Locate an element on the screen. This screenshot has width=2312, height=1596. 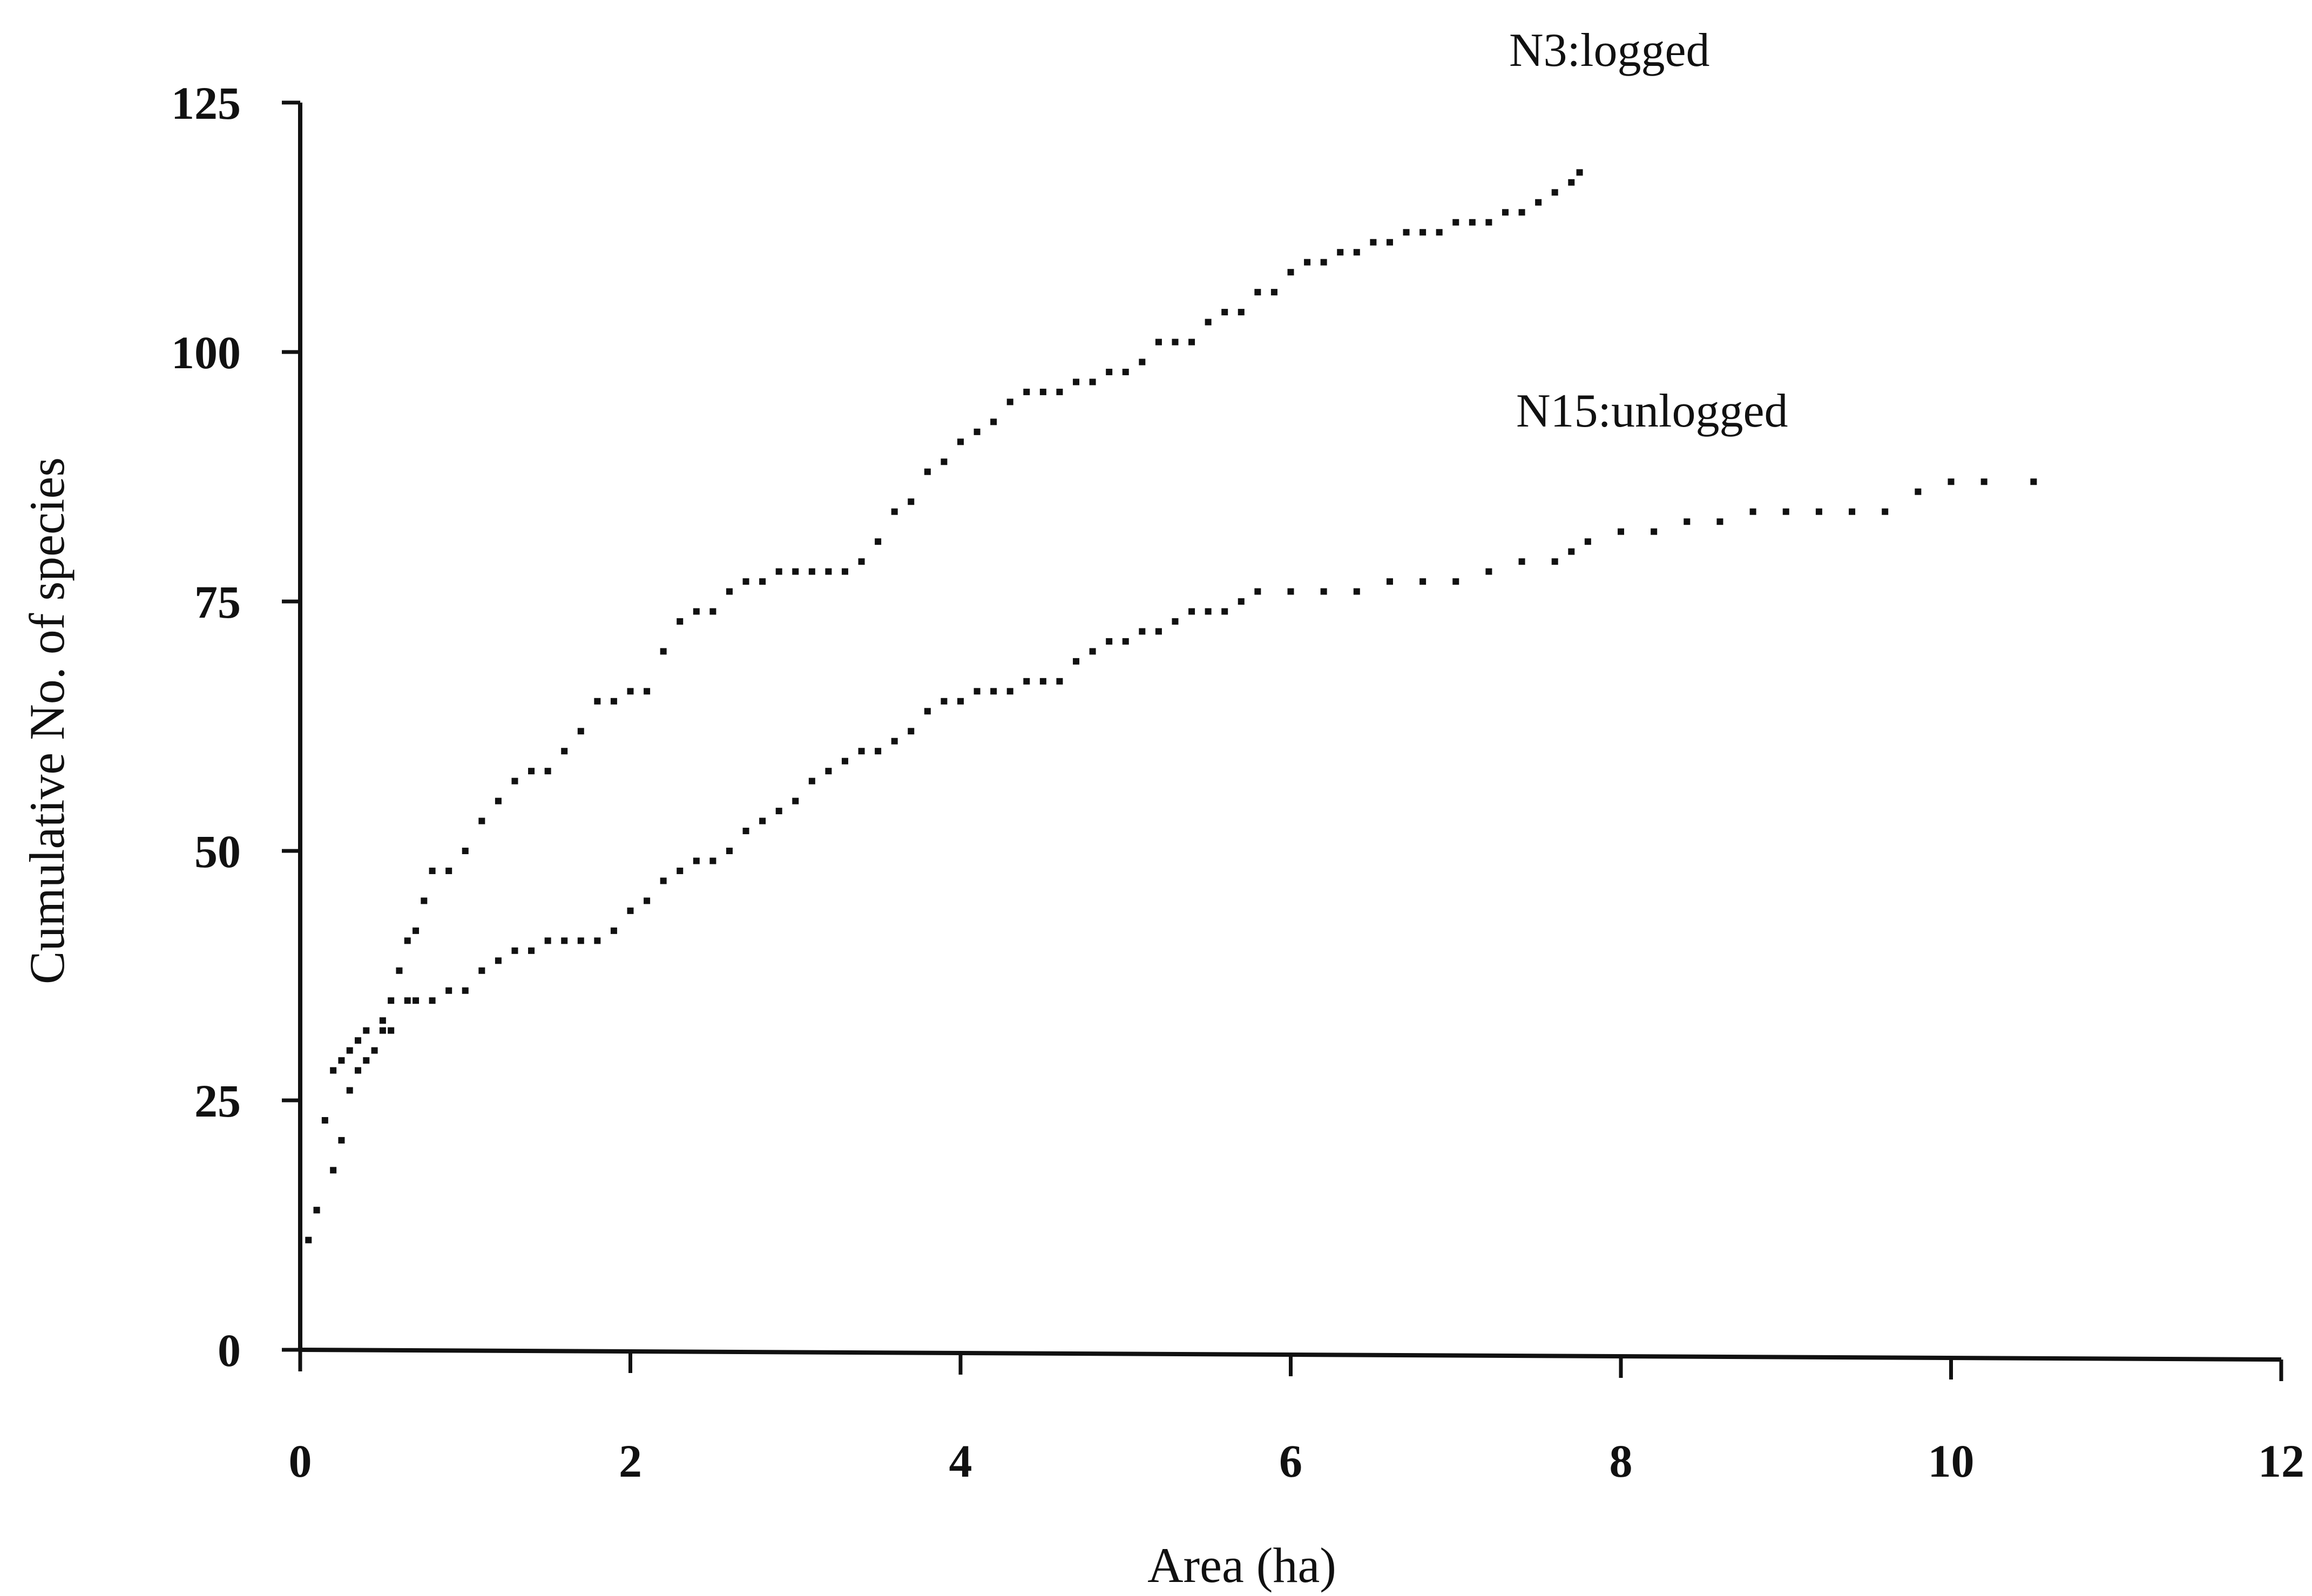
series-label-n3-logged: N3:logged is located at coordinates (1609, 50).